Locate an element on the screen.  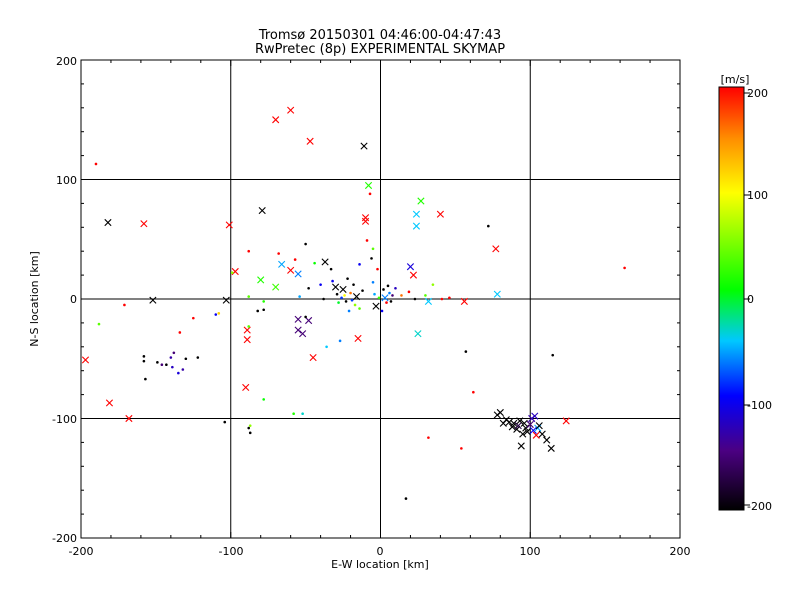
y-tick-label: 0 is located at coordinates (73, 299).